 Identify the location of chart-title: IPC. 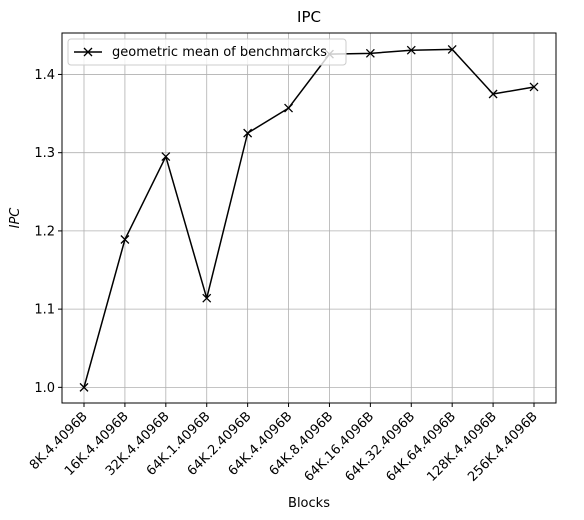
(309, 17).